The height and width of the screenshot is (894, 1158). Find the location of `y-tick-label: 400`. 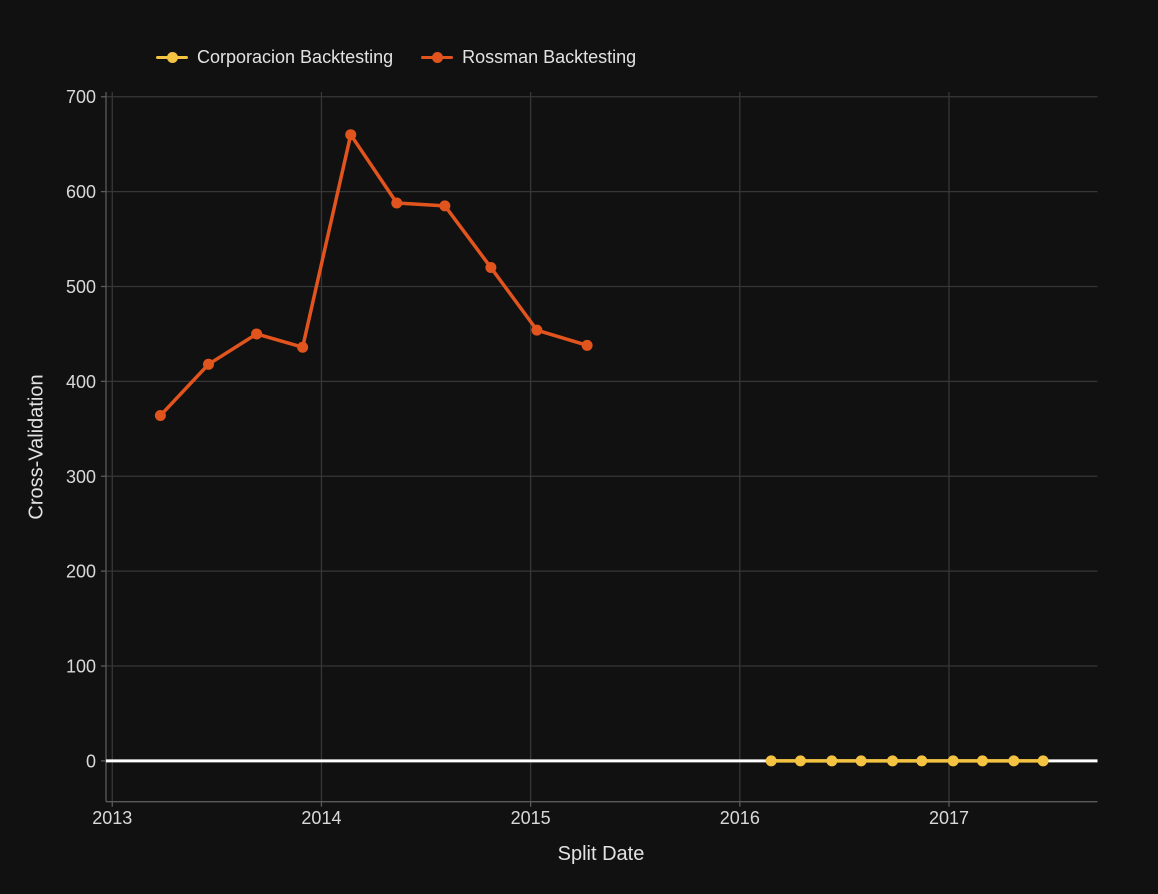

y-tick-label: 400 is located at coordinates (81, 382).